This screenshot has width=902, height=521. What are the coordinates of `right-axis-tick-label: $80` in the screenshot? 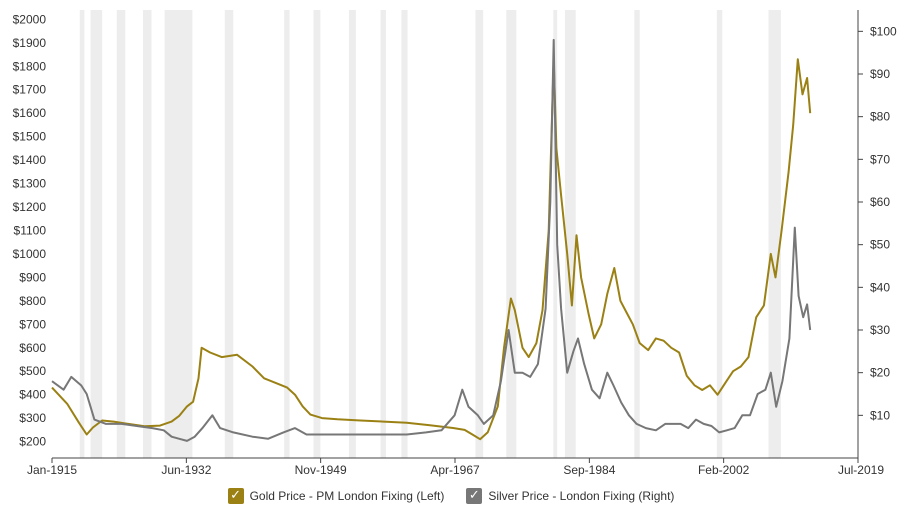 It's located at (880, 117).